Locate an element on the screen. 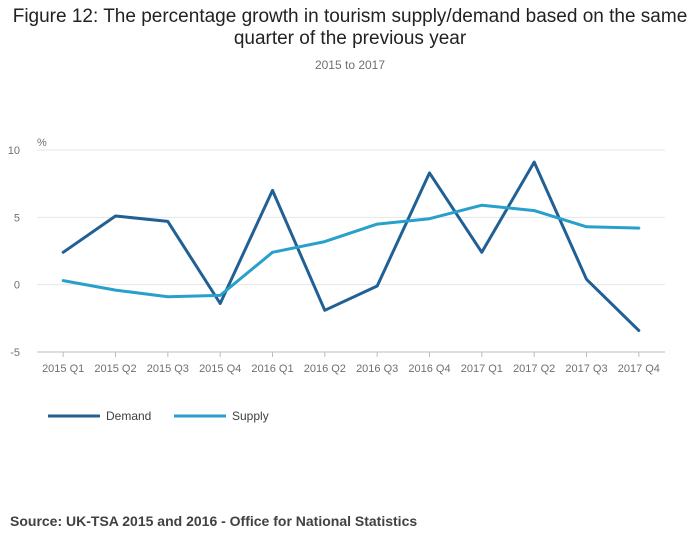  y-tick-label: 0 is located at coordinates (17, 286).